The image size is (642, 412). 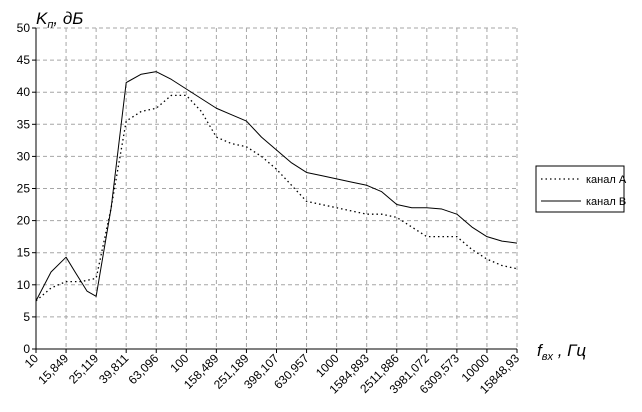 What do you see at coordinates (606, 180) in the screenshot?
I see `legend-label-a: канал А` at bounding box center [606, 180].